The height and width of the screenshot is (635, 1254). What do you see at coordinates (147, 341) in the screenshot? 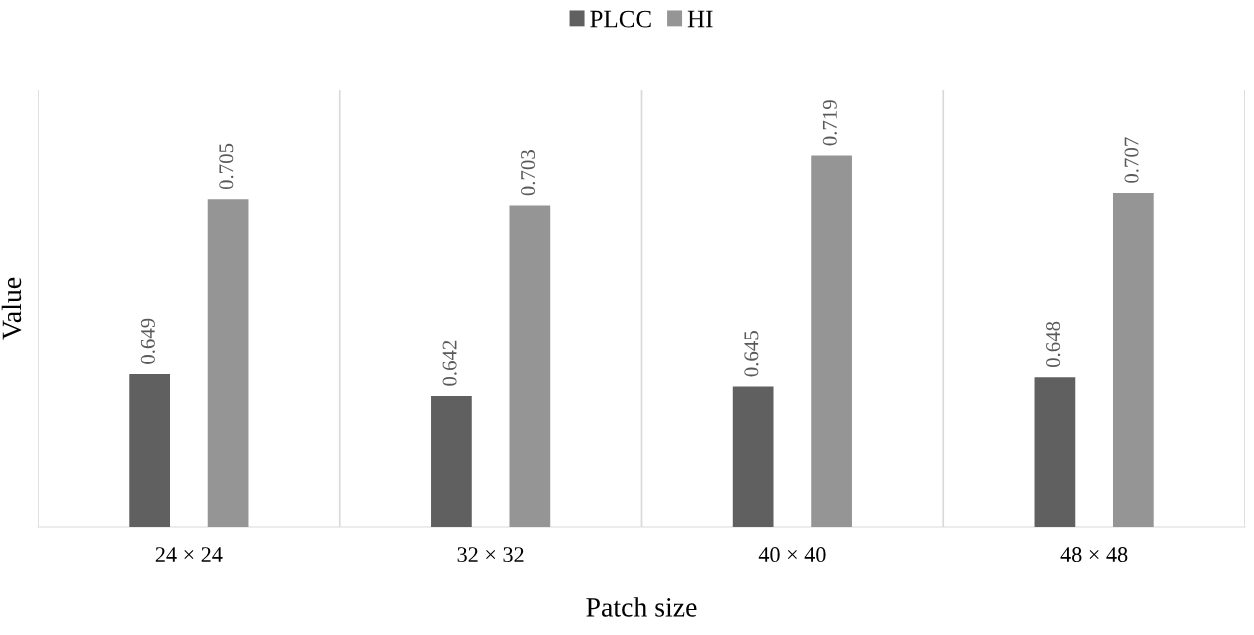
I see `data-label: 0.649` at bounding box center [147, 341].